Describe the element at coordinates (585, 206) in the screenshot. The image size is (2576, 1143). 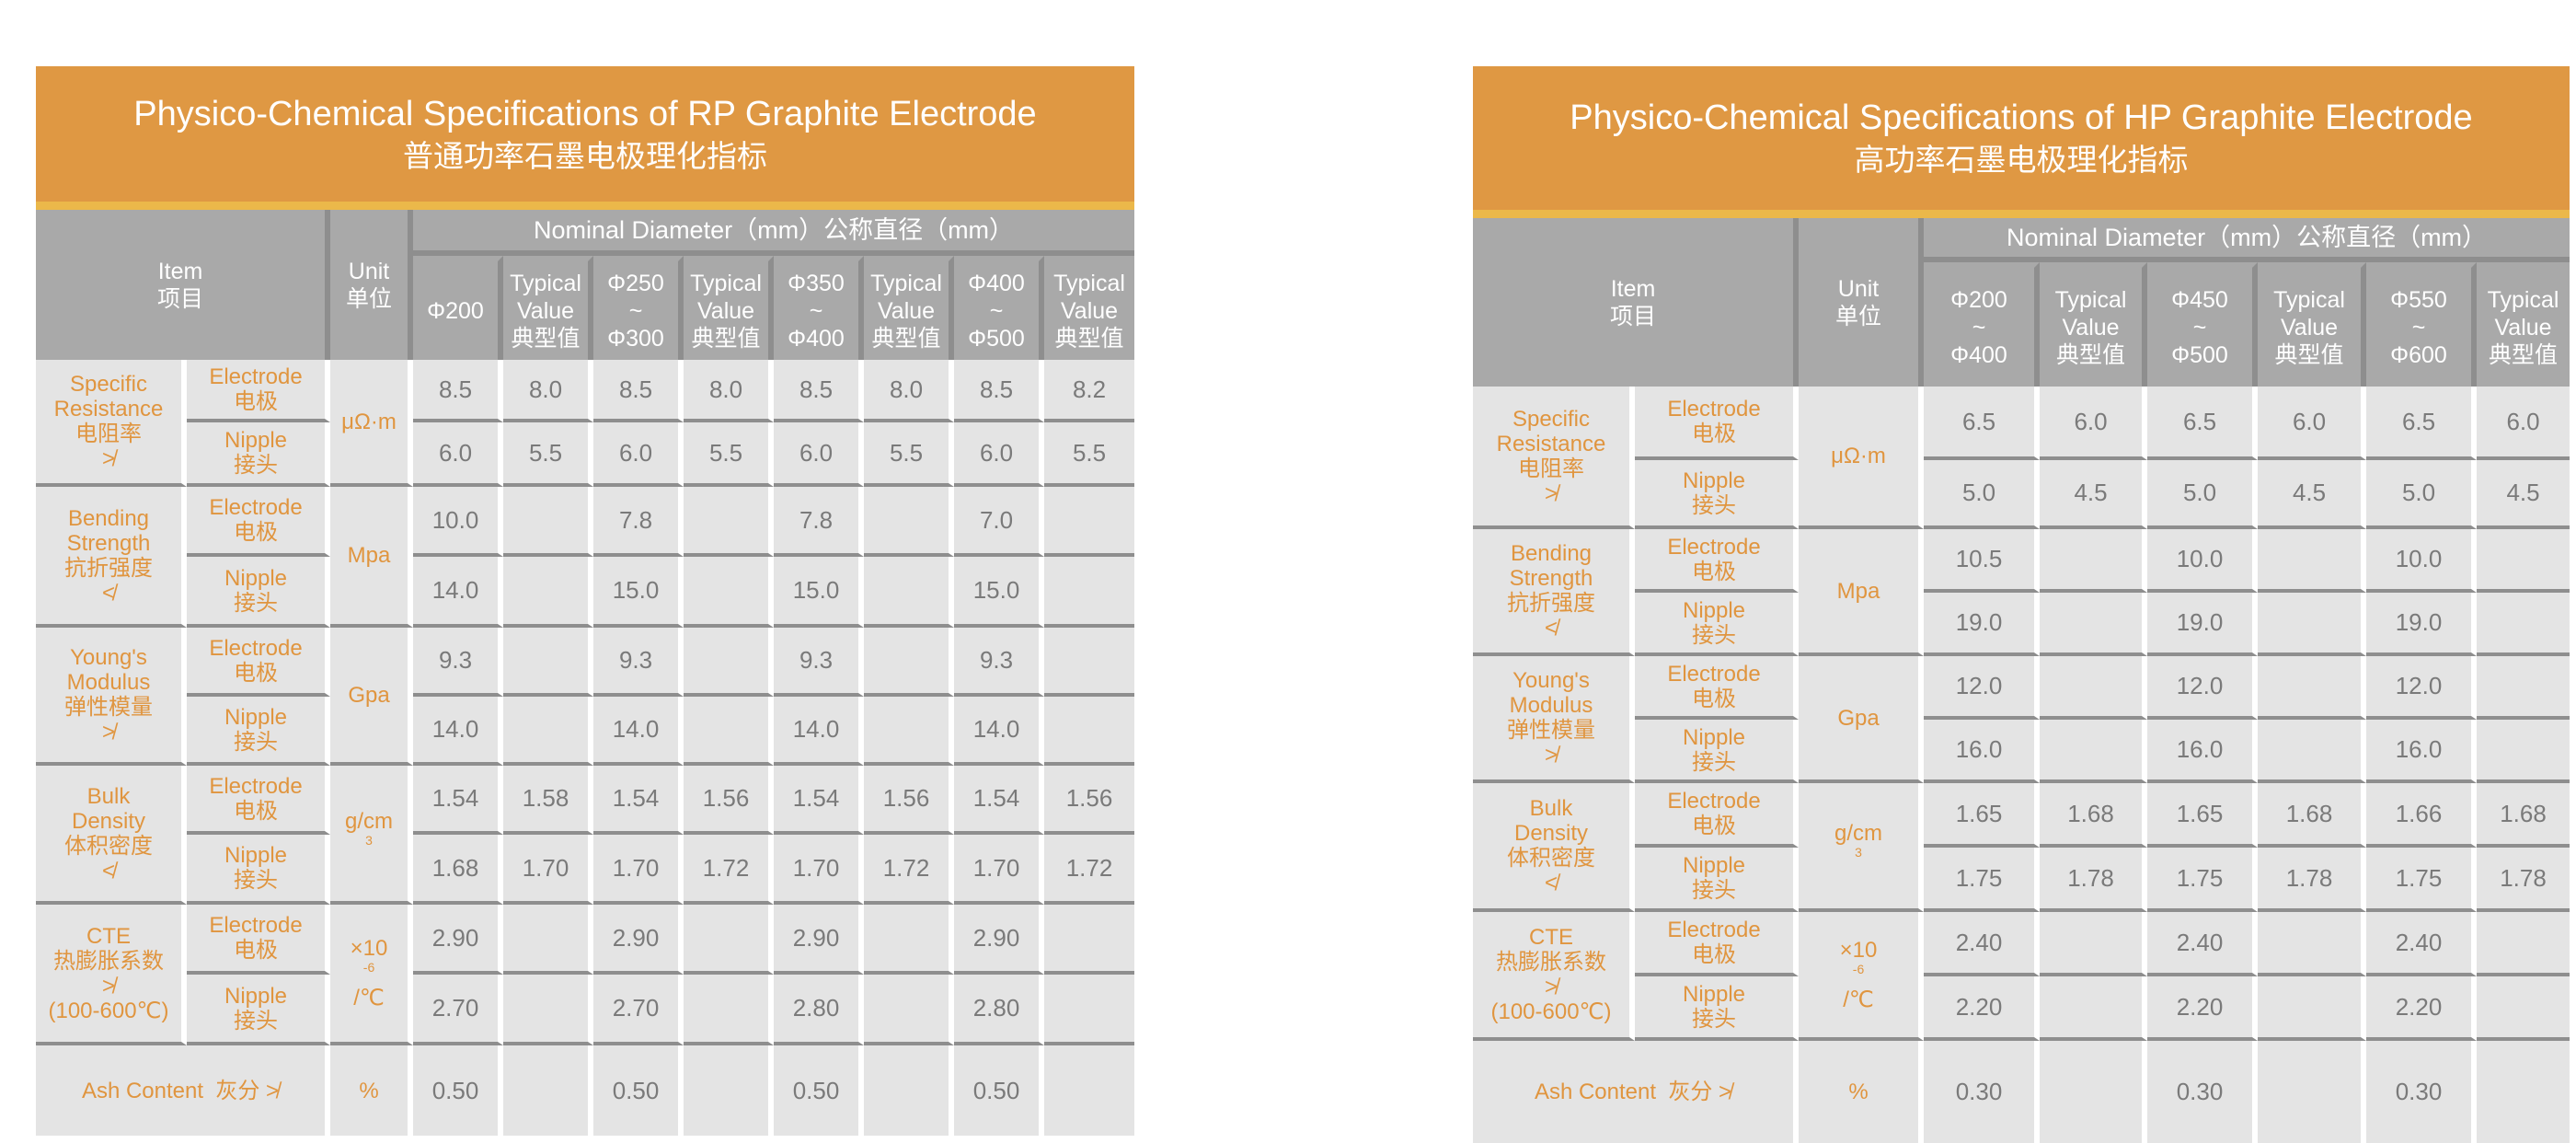
I see `accent-stripe` at that location.